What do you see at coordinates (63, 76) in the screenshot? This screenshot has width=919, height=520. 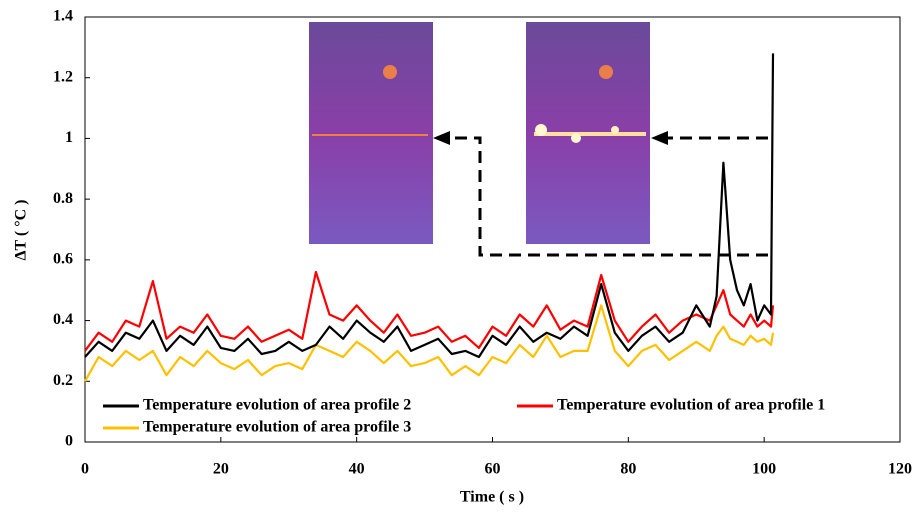 I see `y-tick-label: 1.2` at bounding box center [63, 76].